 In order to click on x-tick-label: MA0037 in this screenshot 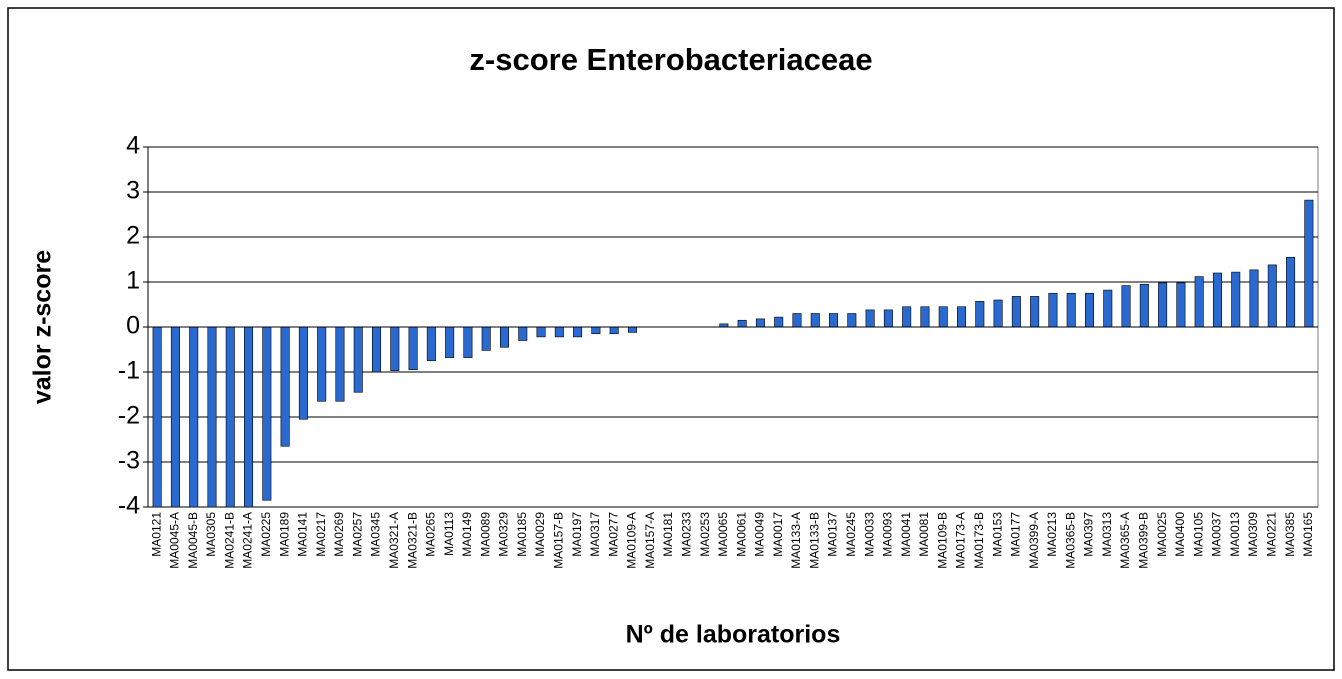, I will do `click(1217, 534)`.